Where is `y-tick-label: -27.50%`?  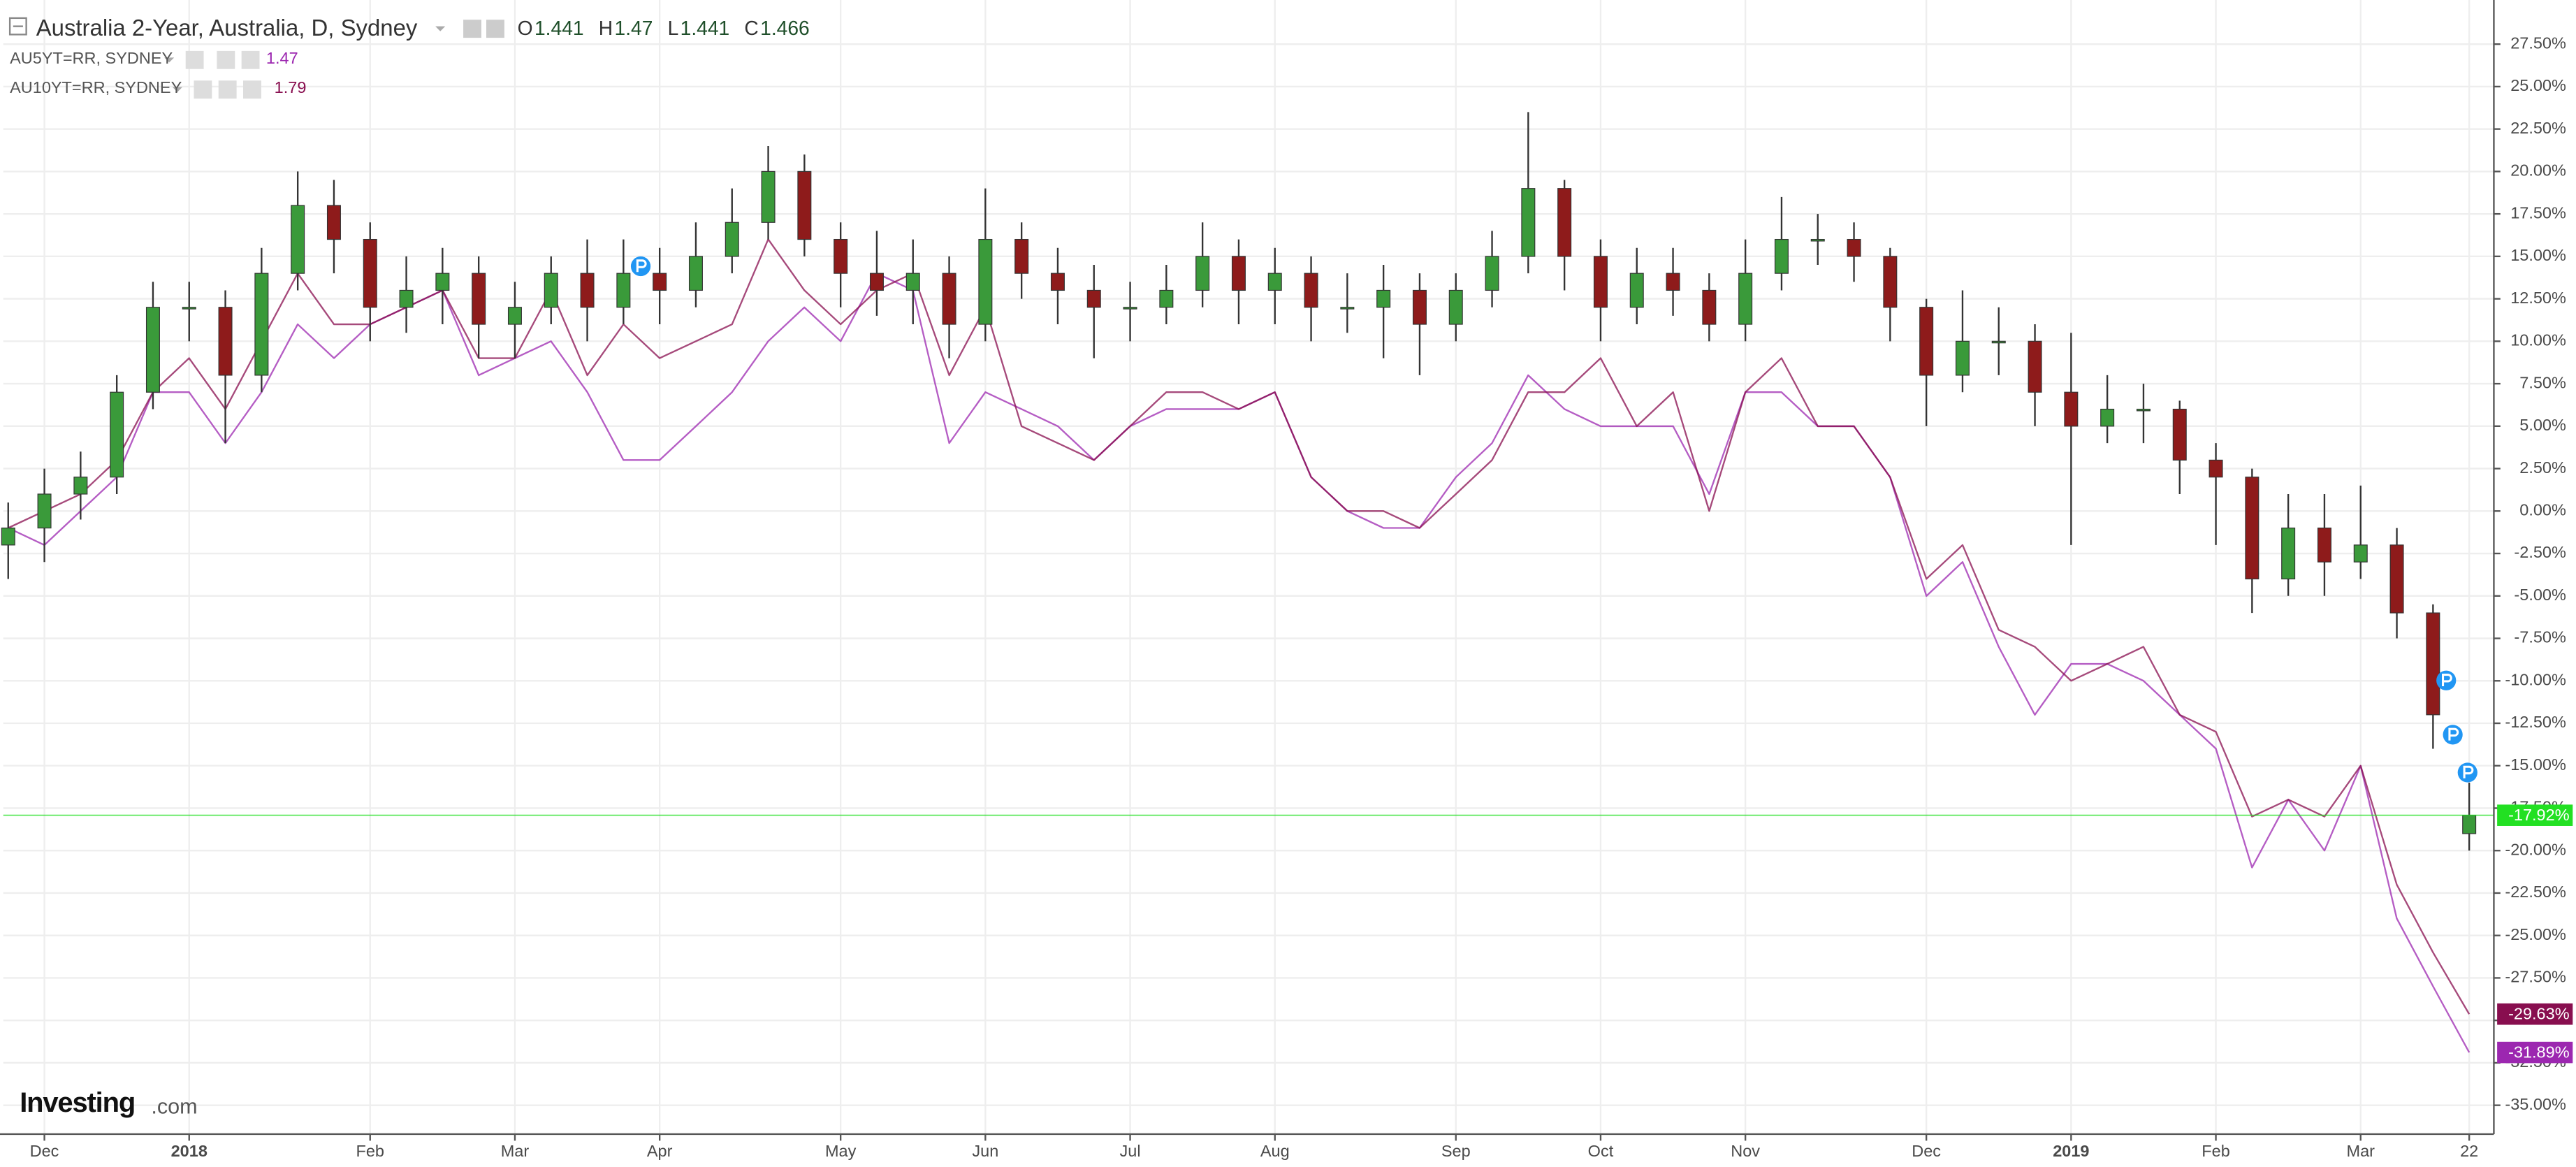 y-tick-label: -27.50% is located at coordinates (2535, 977).